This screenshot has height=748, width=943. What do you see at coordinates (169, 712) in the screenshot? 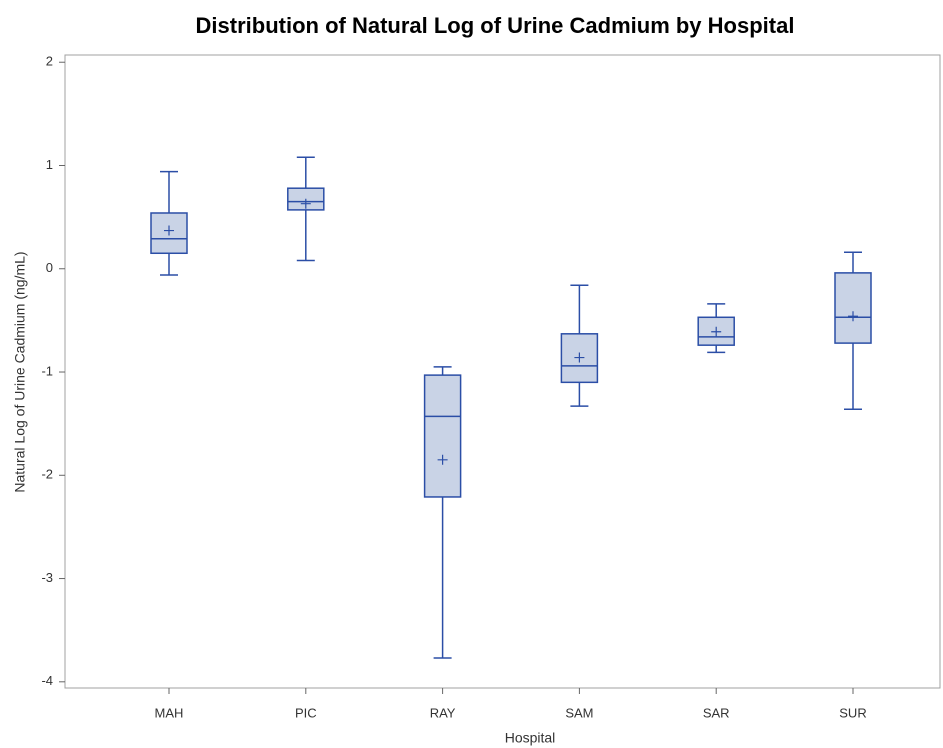
I see `x-tick-label: MAH` at bounding box center [169, 712].